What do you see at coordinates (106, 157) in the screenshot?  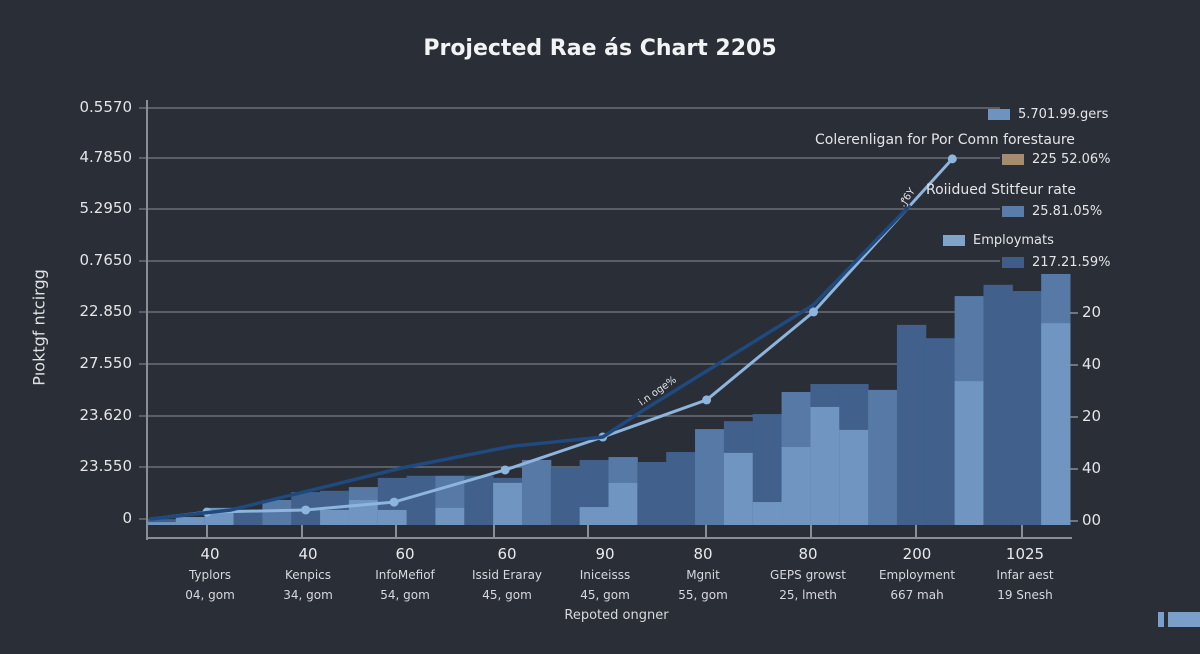 I see `y-tick-label: 4.7850` at bounding box center [106, 157].